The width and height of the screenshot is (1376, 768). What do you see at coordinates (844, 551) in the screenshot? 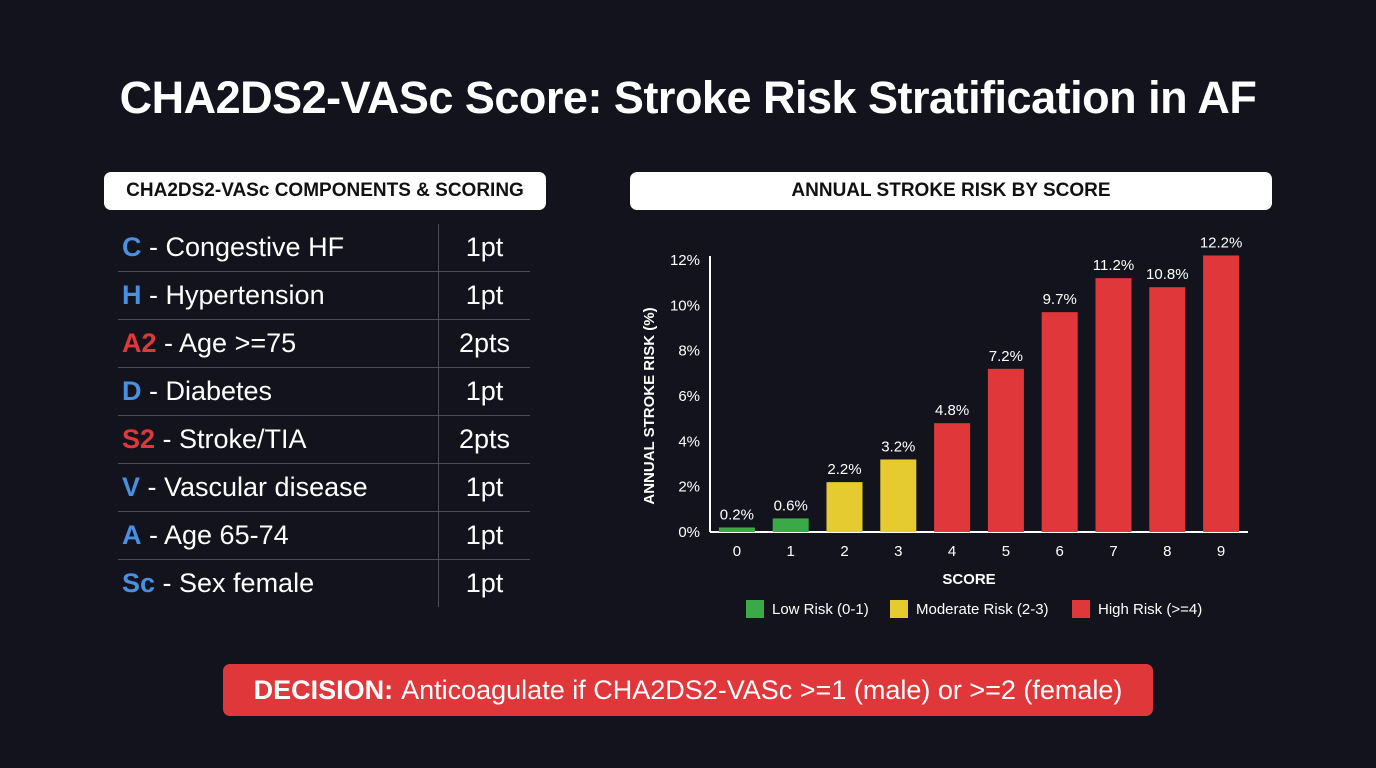
I see `x-tick-label: 2` at bounding box center [844, 551].